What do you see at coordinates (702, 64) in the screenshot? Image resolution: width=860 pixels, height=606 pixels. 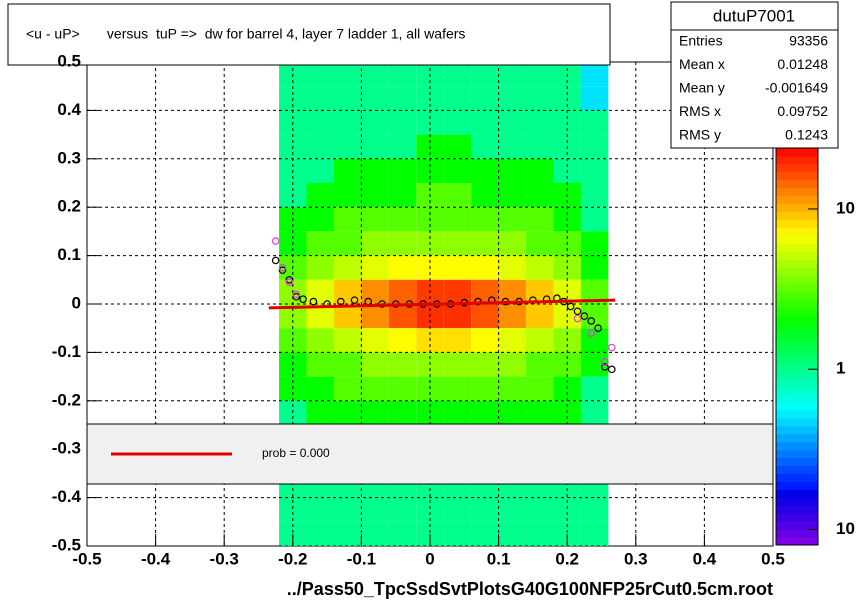 I see `stats-label: Mean x` at bounding box center [702, 64].